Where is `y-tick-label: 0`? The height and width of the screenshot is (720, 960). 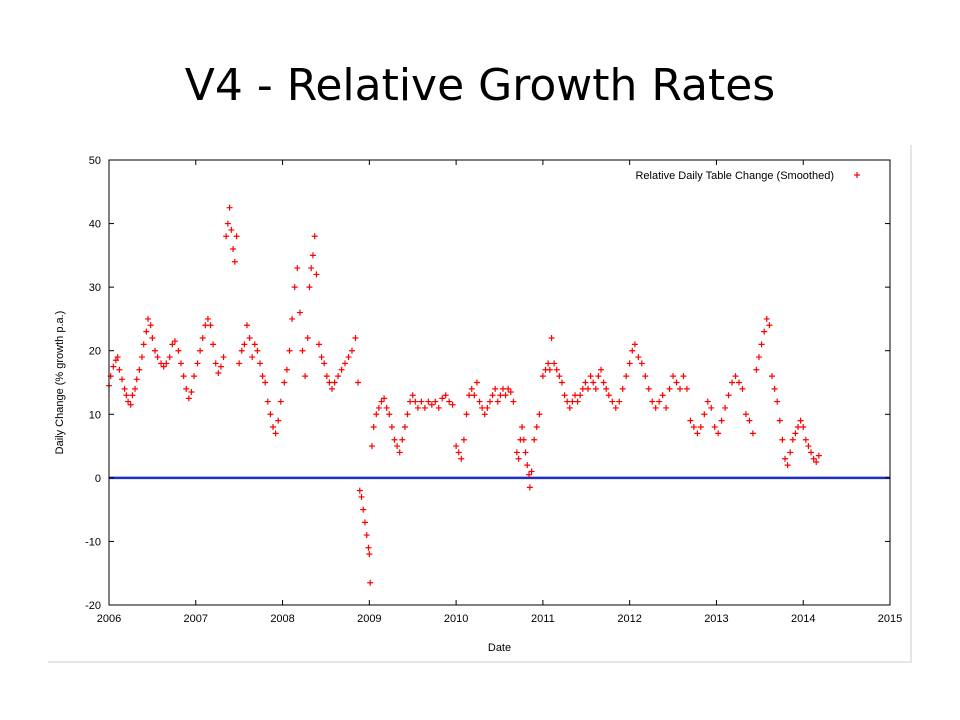
y-tick-label: 0 is located at coordinates (98, 479).